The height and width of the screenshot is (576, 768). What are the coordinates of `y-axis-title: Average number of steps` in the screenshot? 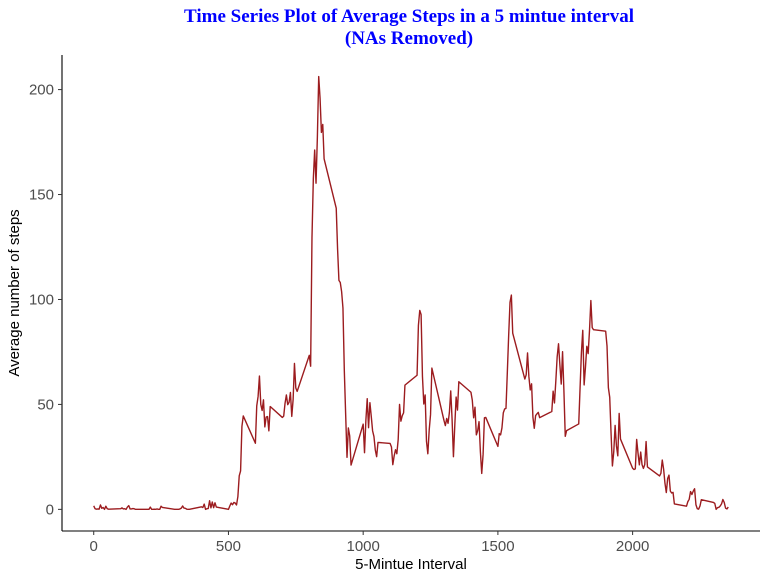 It's located at (14, 292).